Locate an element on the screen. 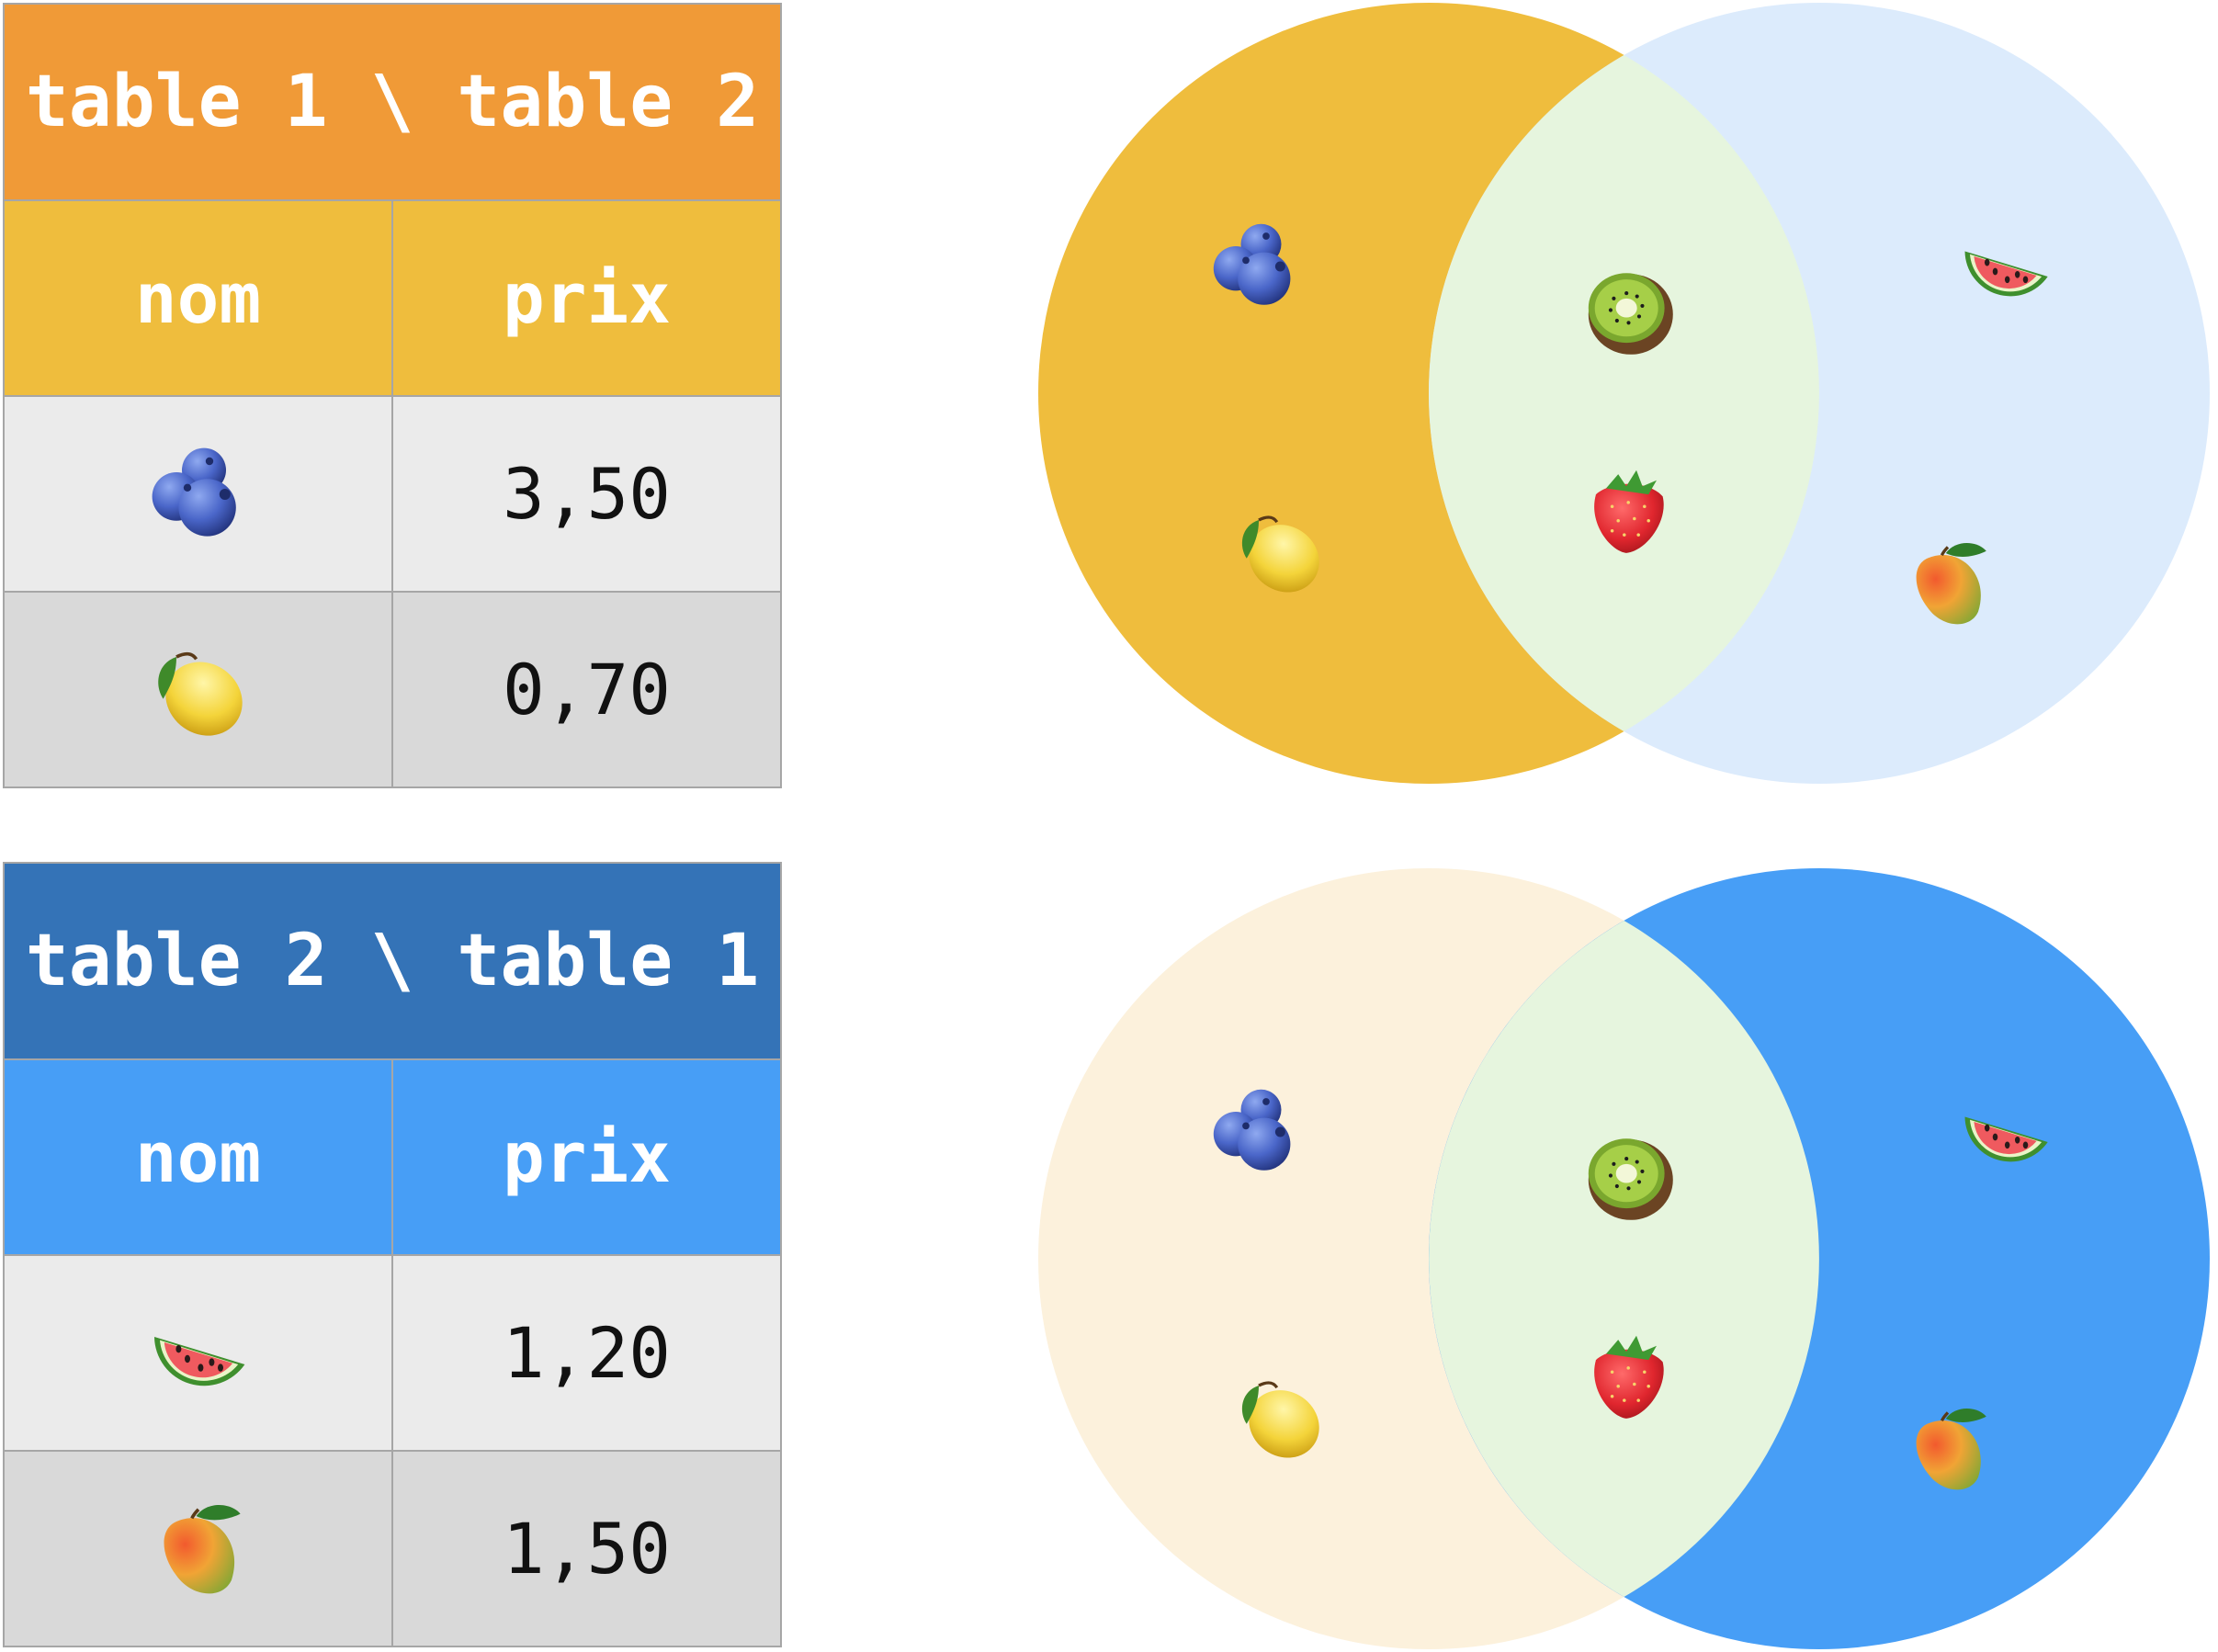 Image resolution: width=2218 pixels, height=1652 pixels. table-row: 1,20 is located at coordinates (392, 1353).